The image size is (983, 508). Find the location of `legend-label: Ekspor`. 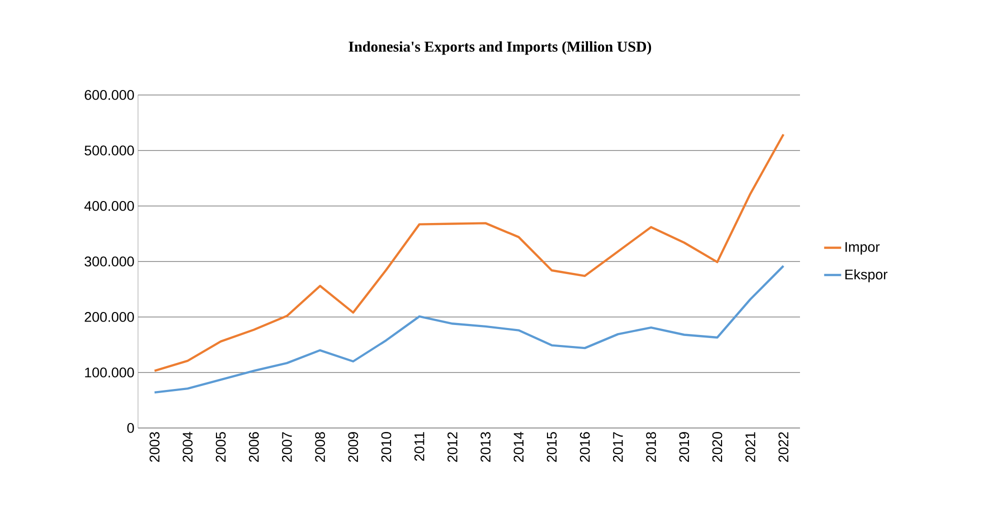

legend-label: Ekspor is located at coordinates (866, 275).